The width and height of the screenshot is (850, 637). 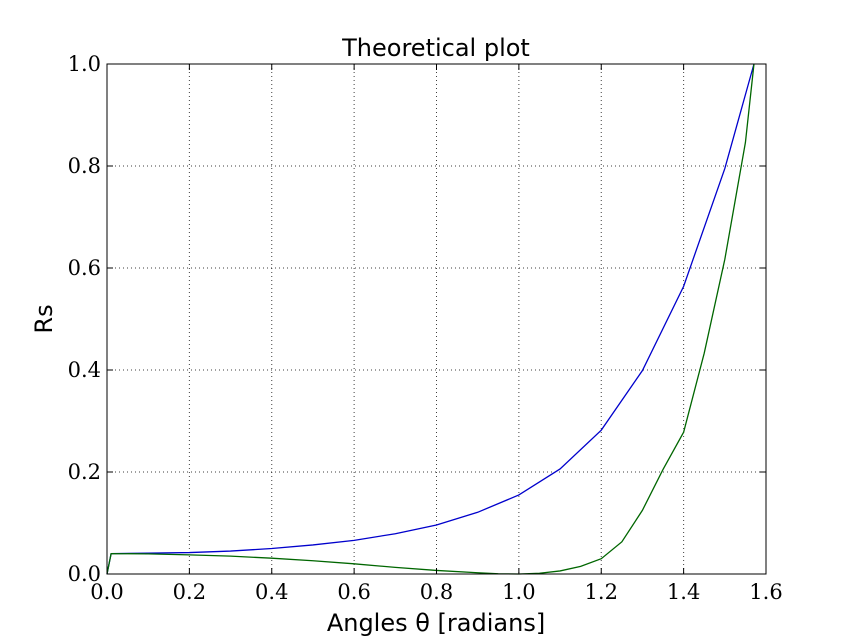 What do you see at coordinates (84, 64) in the screenshot?
I see `y-tick-label: 1.0` at bounding box center [84, 64].